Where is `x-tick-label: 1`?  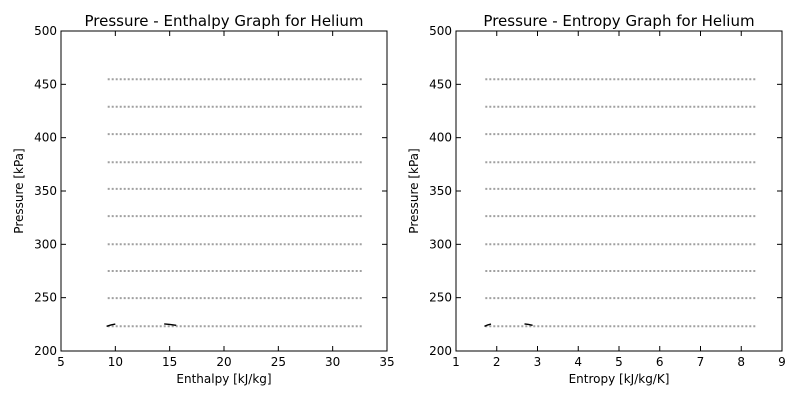 x-tick-label: 1 is located at coordinates (456, 362).